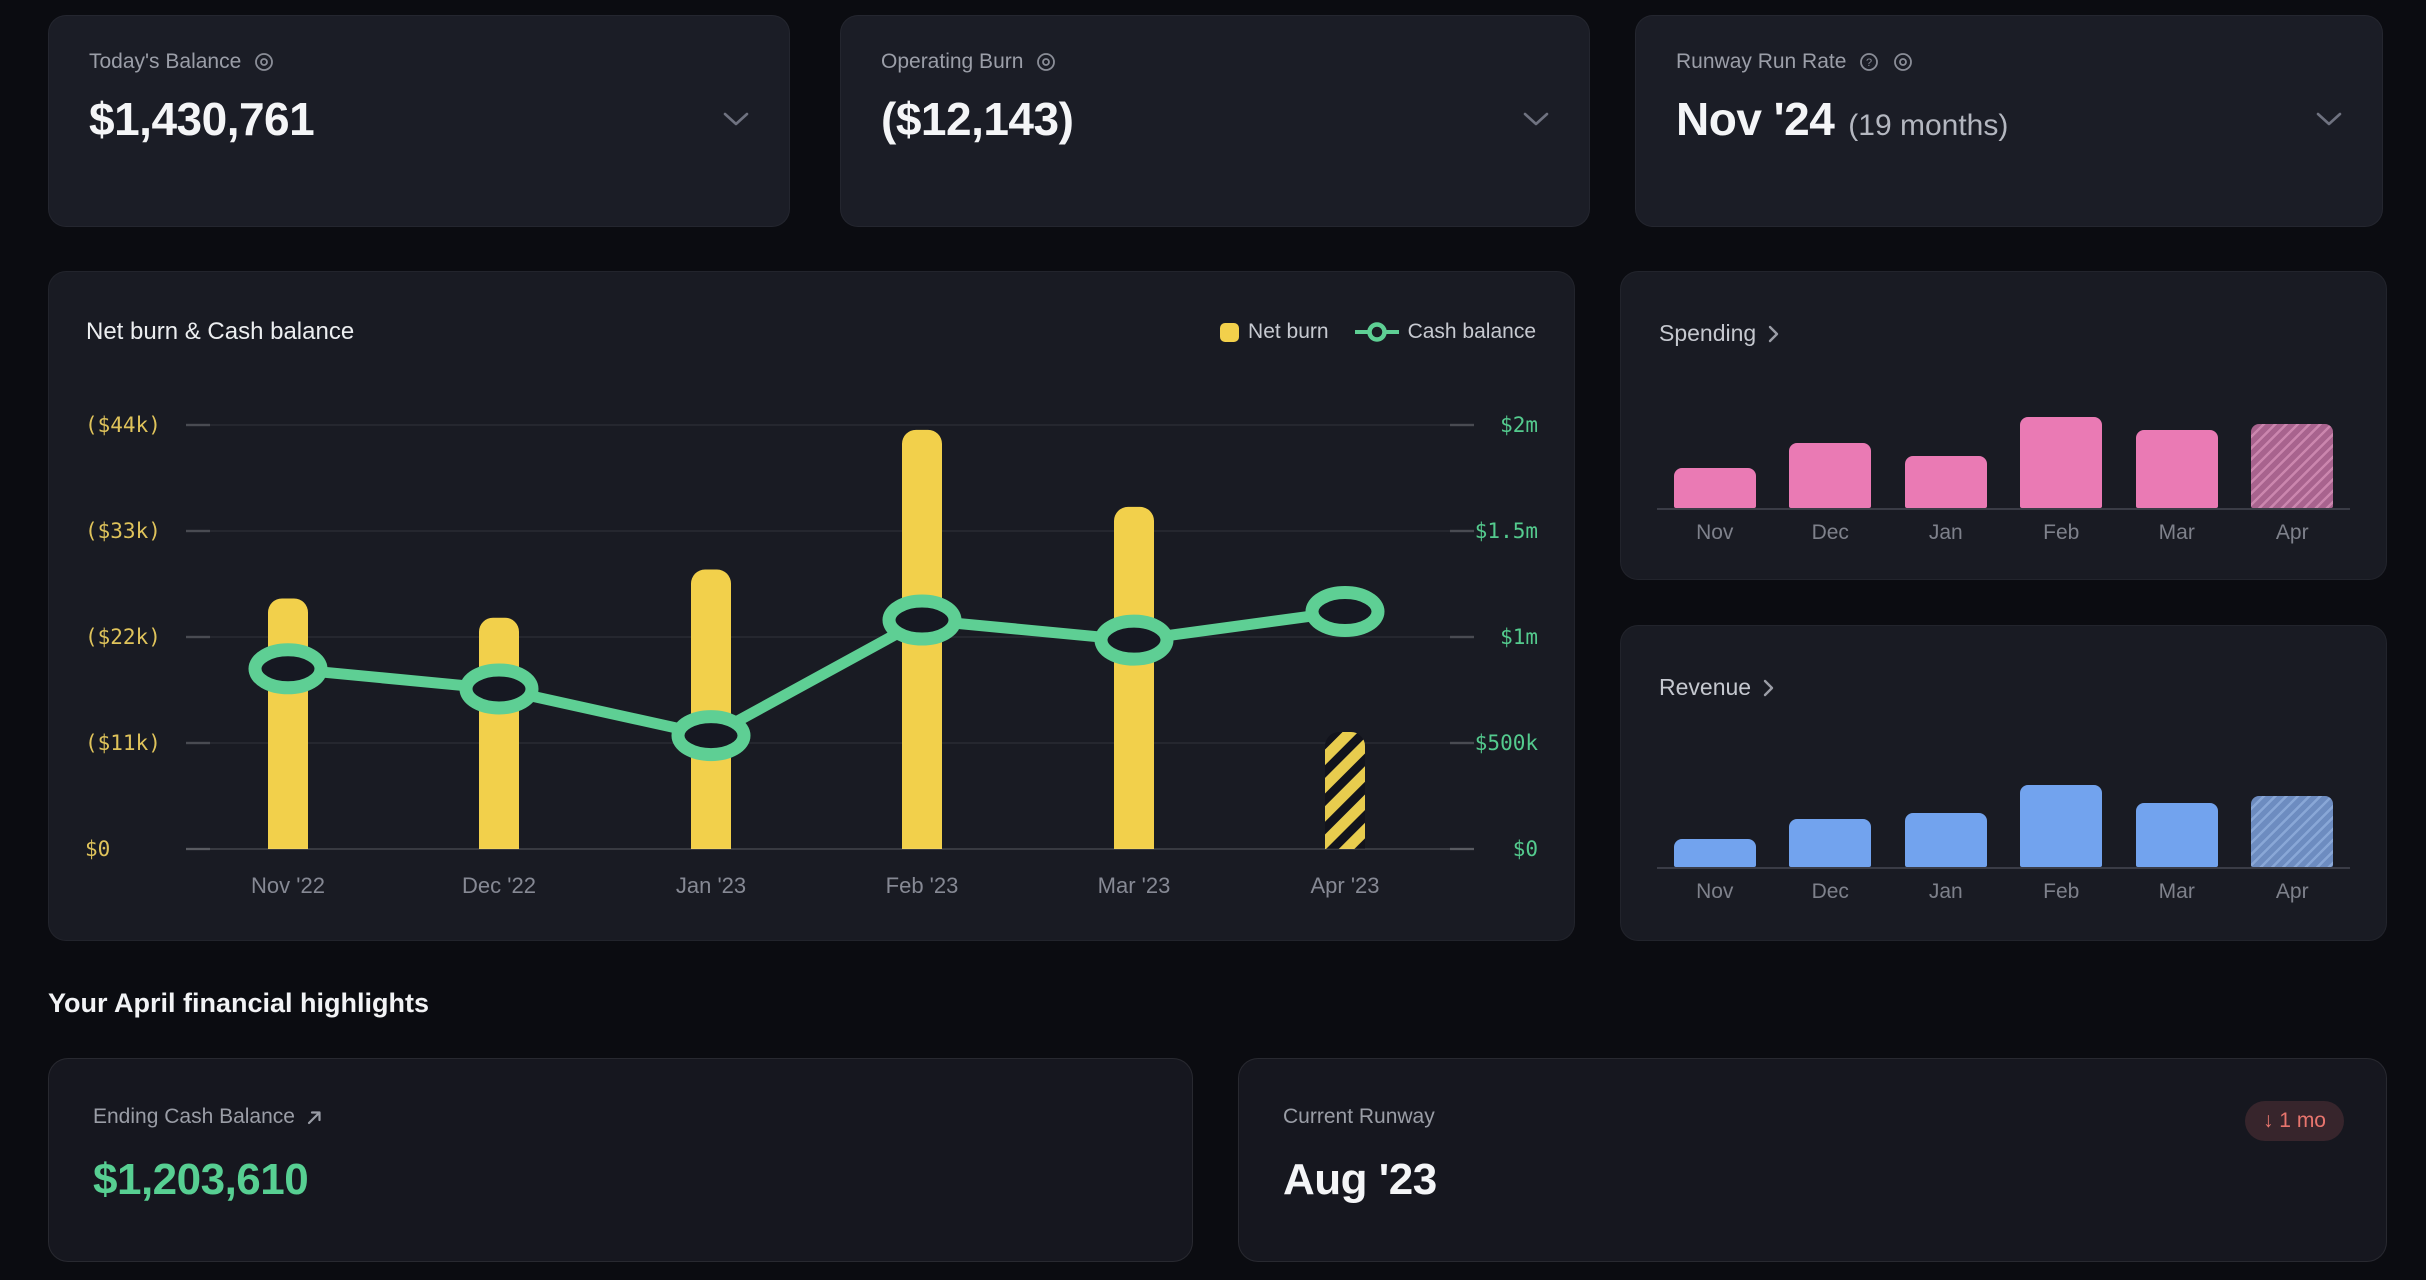  What do you see at coordinates (1812, 1160) in the screenshot?
I see `current-runway-card: Current Runway Aug '23 ↓ 1 mo` at bounding box center [1812, 1160].